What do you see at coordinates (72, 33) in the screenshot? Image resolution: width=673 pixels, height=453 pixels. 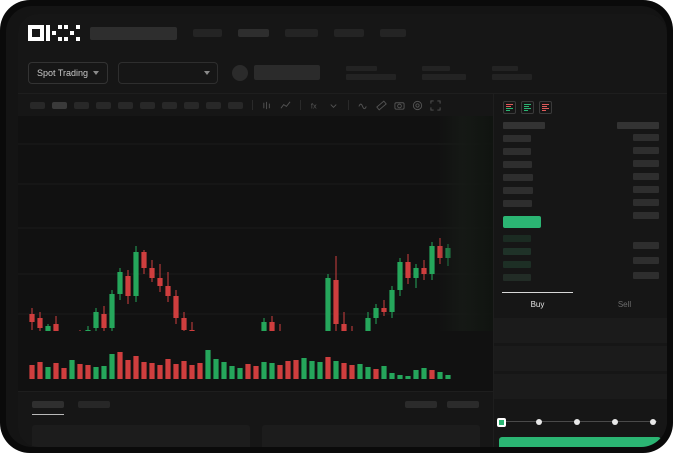 I see `okx-logo-x` at bounding box center [72, 33].